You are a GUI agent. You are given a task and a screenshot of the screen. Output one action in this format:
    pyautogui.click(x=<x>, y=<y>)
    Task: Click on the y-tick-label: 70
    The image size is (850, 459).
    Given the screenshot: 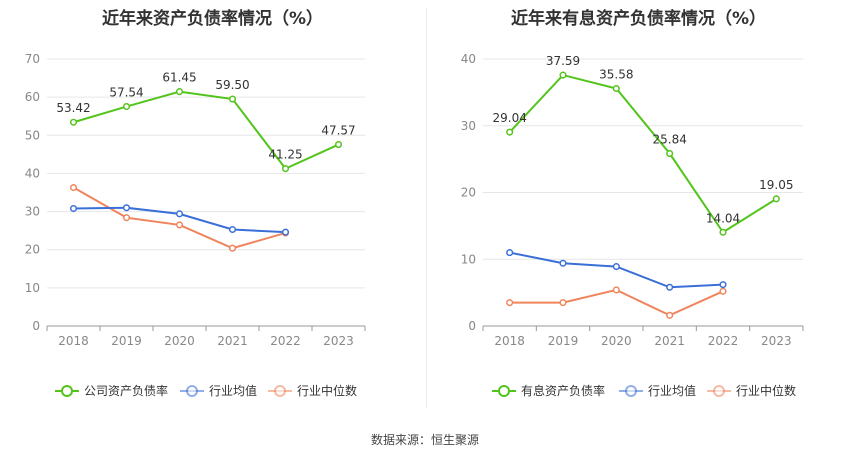 What is the action you would take?
    pyautogui.click(x=32, y=59)
    